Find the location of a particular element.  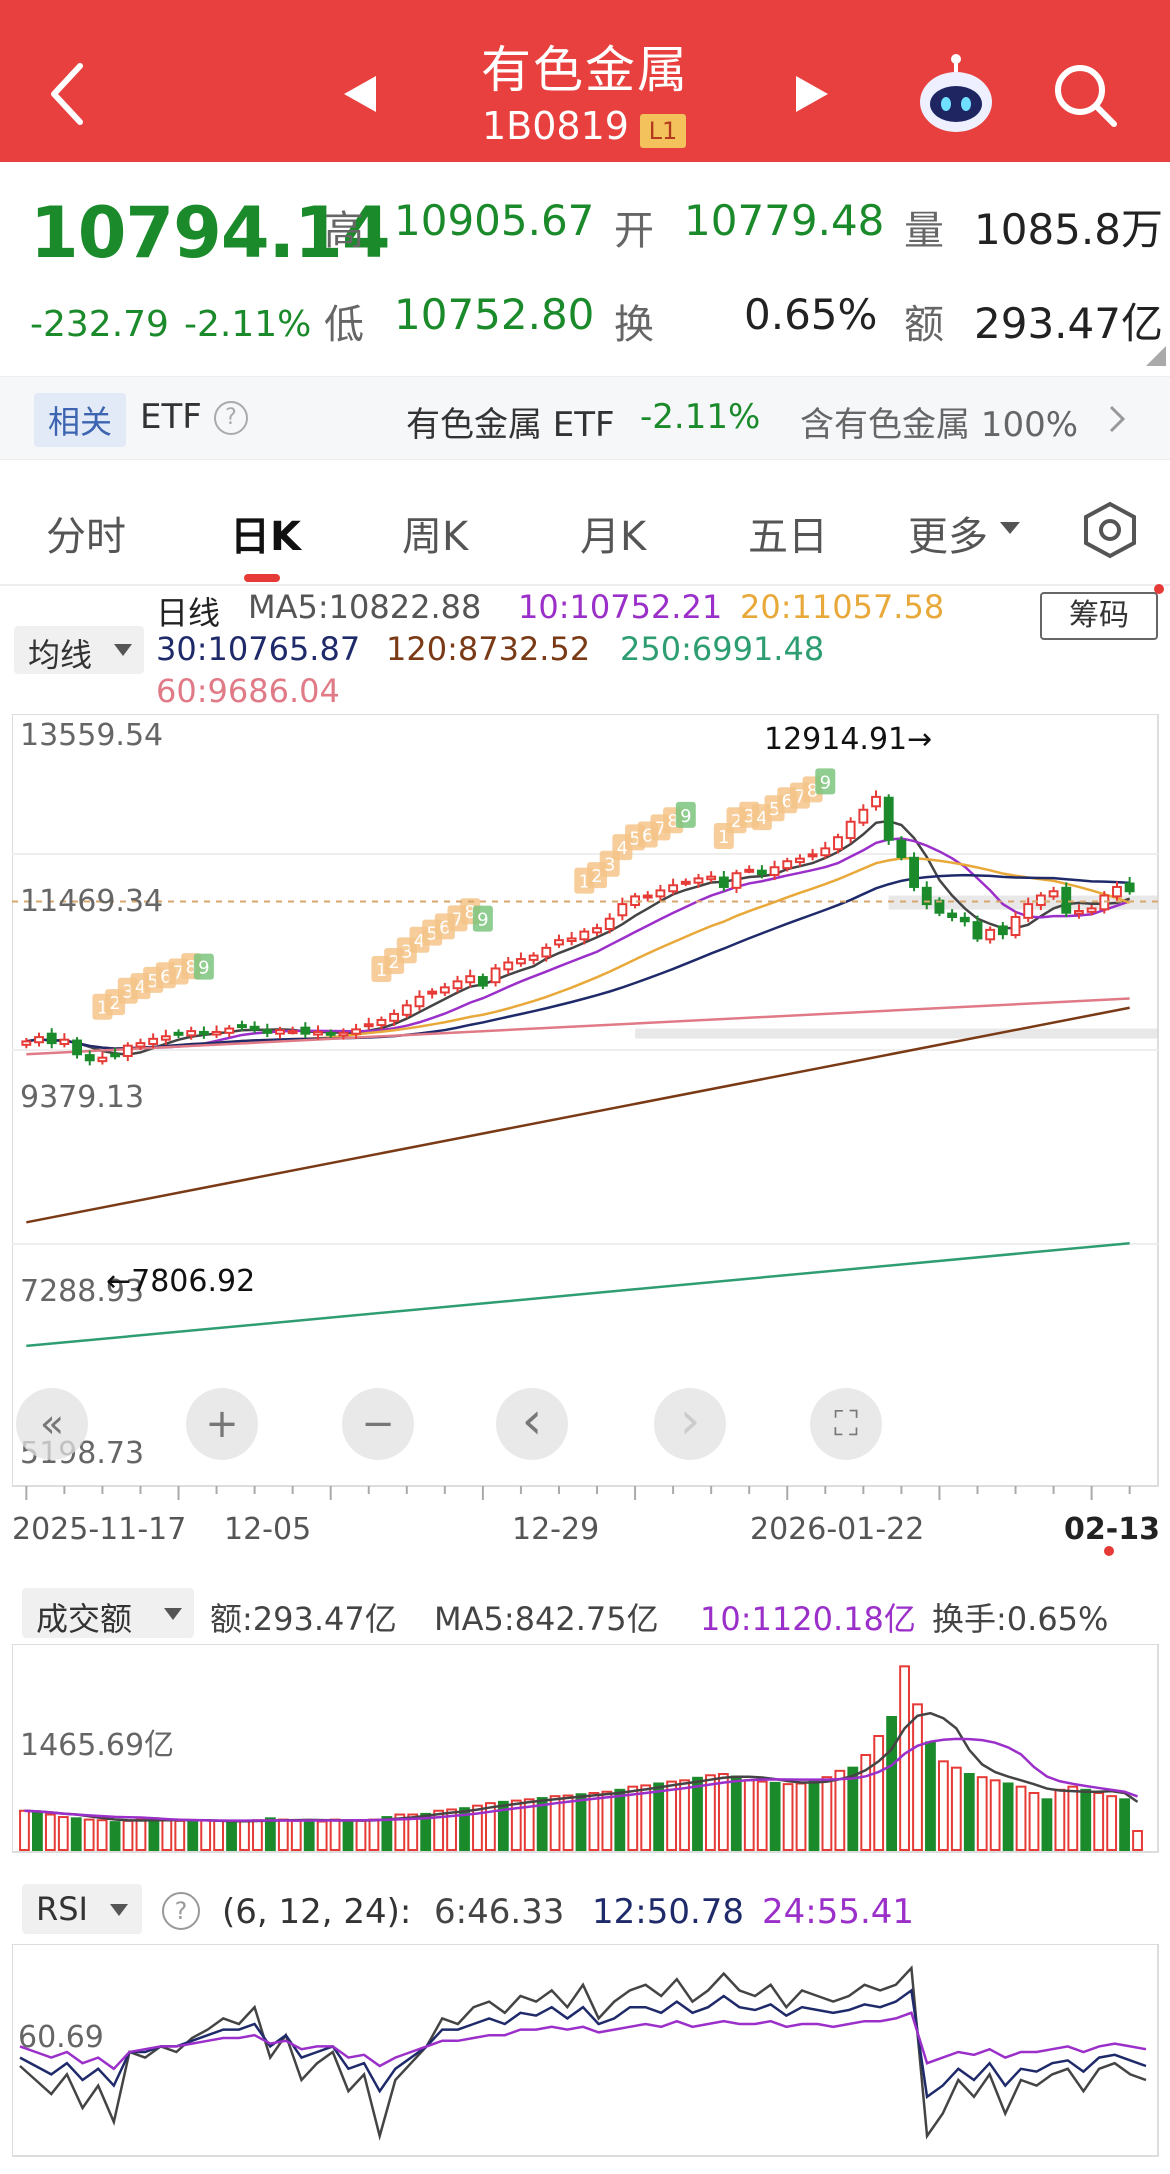

rsi-selector: RSI is located at coordinates (82, 1909).